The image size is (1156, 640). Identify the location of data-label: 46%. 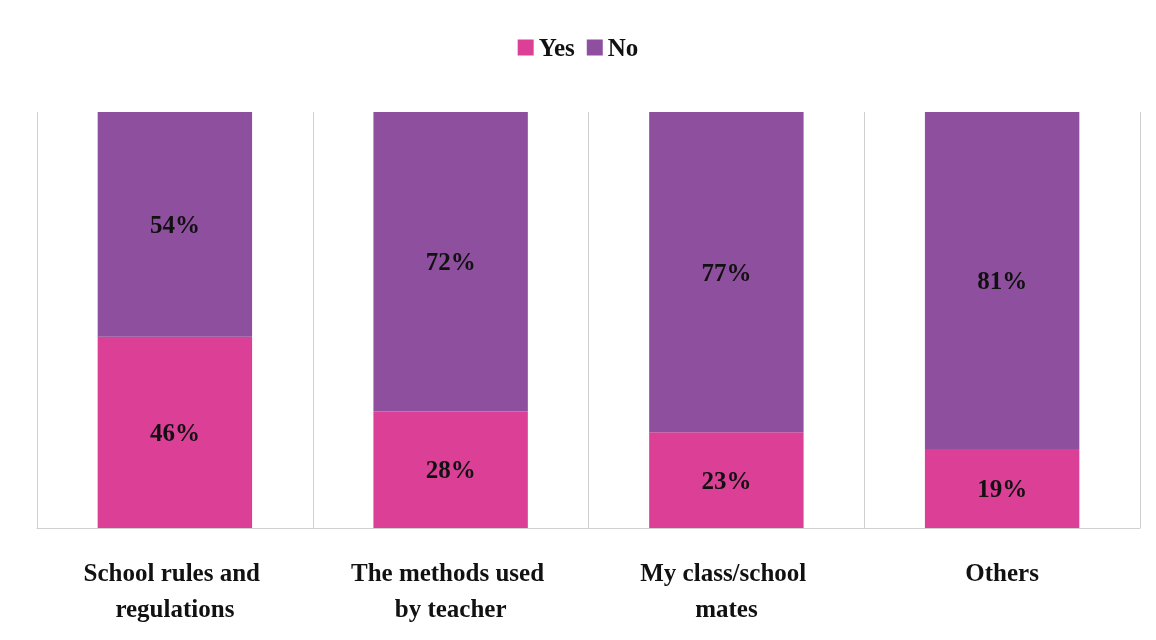
(174, 432).